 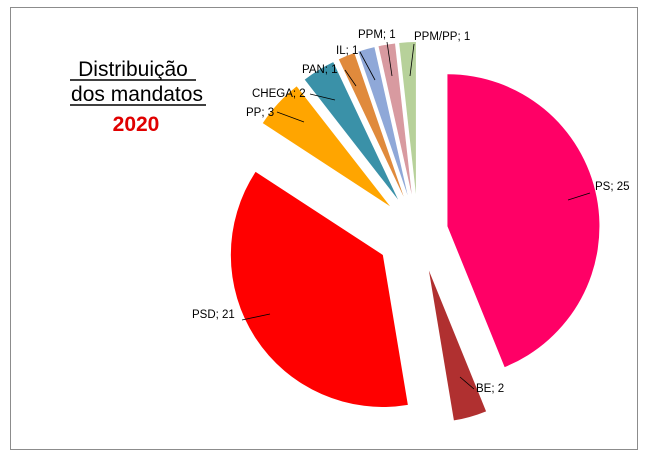 I want to click on pie-slice-il, so click(x=383, y=121).